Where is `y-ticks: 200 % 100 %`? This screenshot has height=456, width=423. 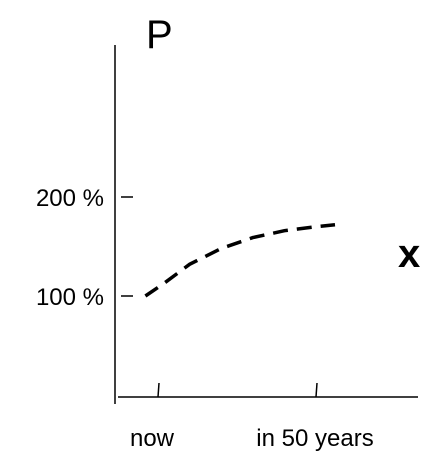
y-ticks: 200 % 100 % is located at coordinates (84, 248).